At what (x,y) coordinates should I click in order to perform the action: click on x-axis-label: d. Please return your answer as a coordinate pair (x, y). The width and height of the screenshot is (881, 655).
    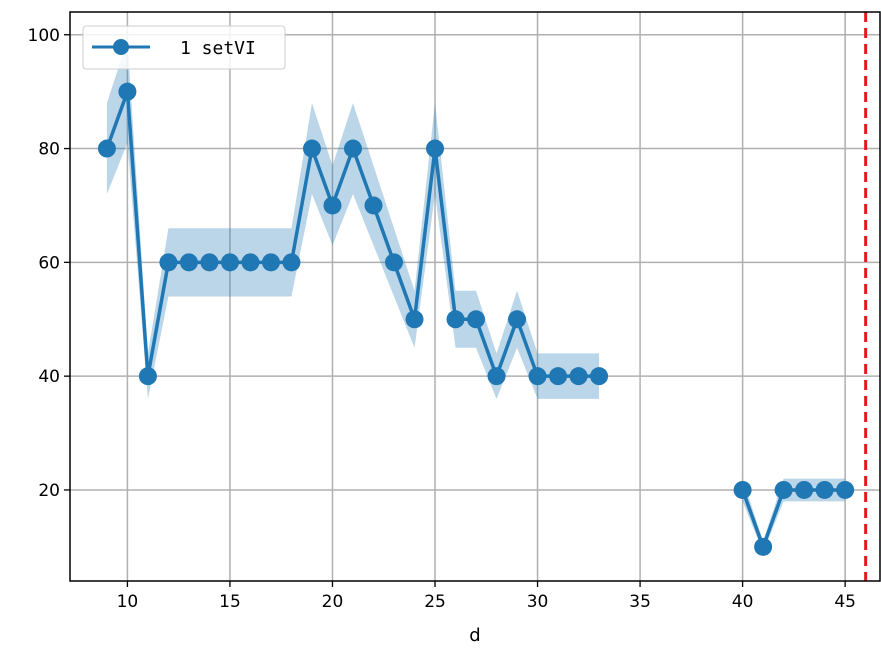
    Looking at the image, I should click on (474, 635).